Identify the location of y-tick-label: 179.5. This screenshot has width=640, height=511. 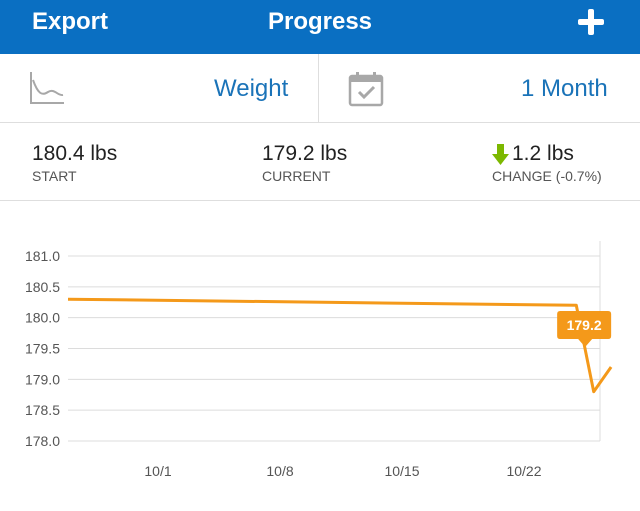
(42, 349).